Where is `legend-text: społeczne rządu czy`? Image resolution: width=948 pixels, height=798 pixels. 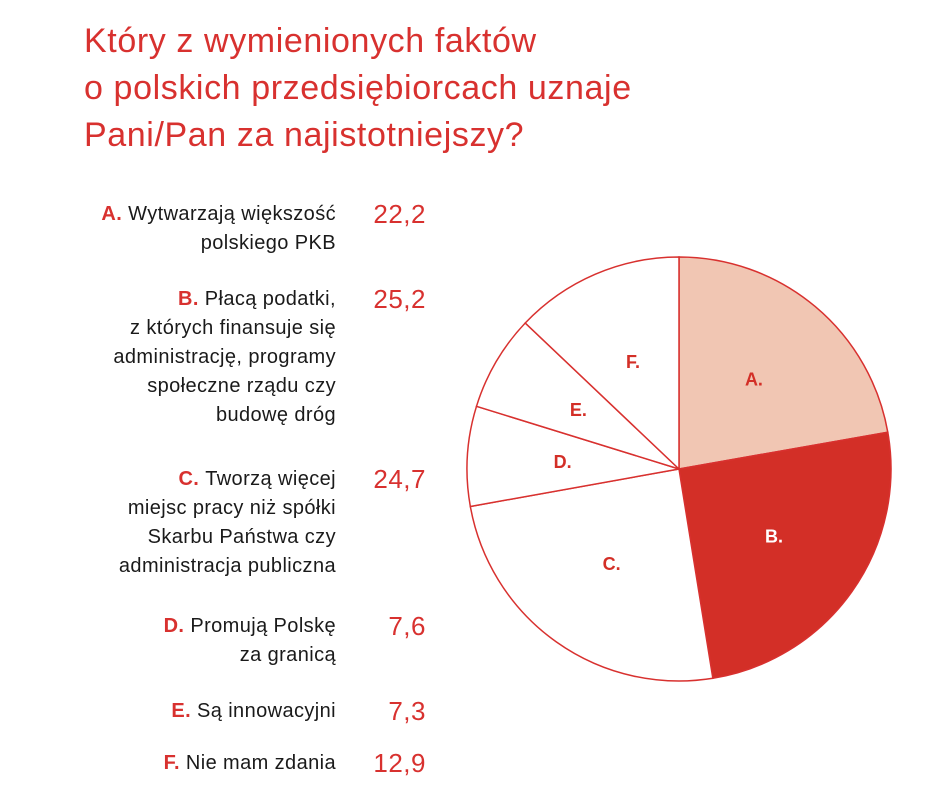 legend-text: społeczne rządu czy is located at coordinates (241, 386).